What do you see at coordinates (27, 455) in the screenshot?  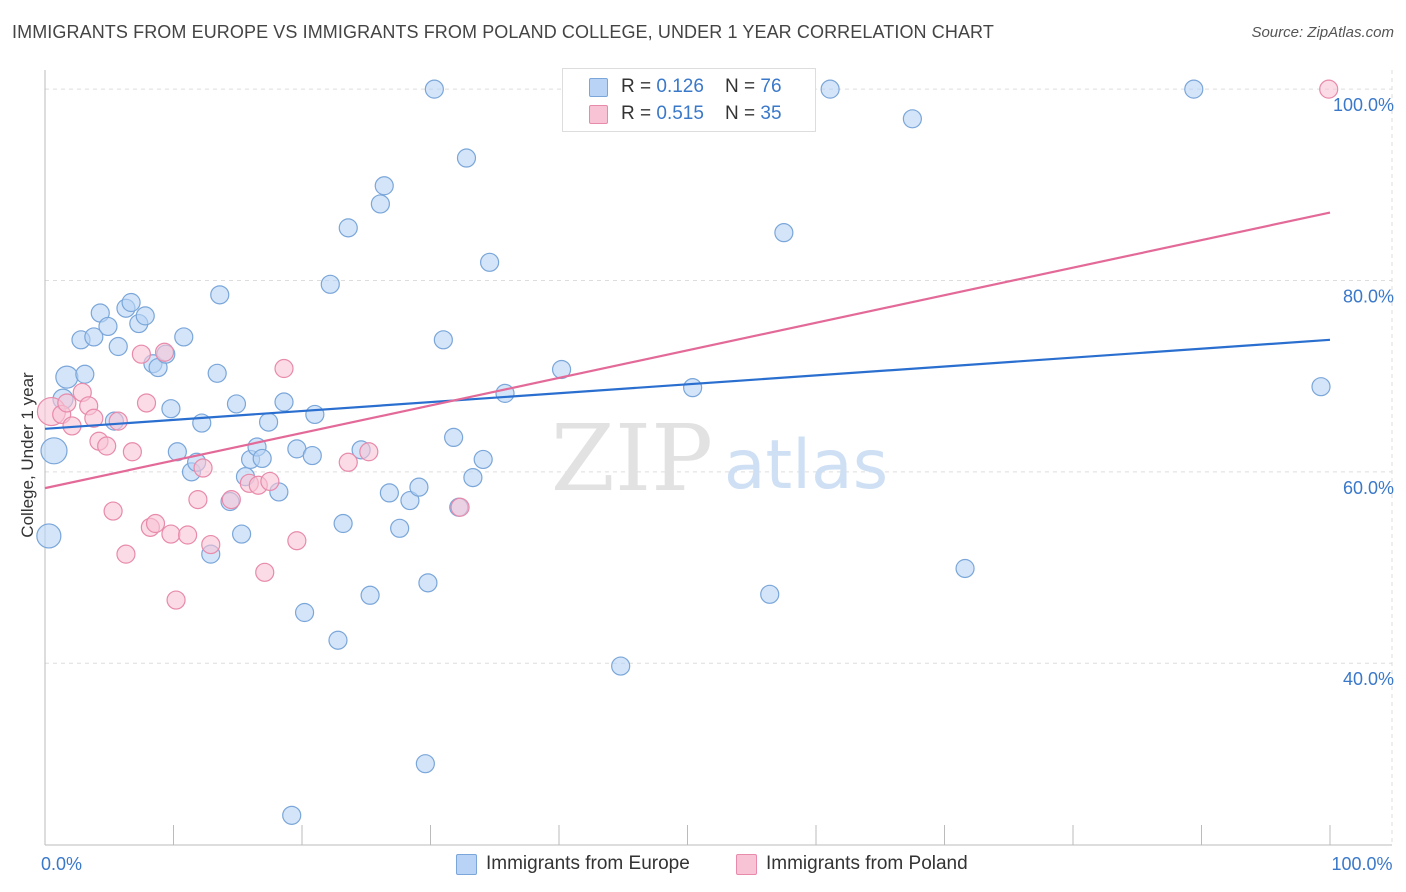 I see `y-axis-title: College, Under 1 year` at bounding box center [27, 455].